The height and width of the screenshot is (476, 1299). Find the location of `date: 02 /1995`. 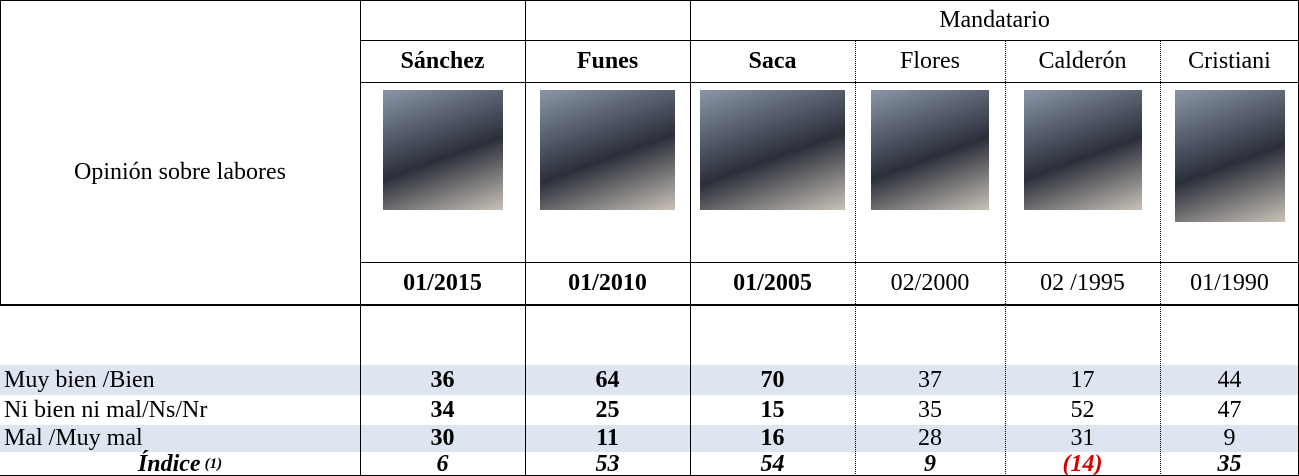

date: 02 /1995 is located at coordinates (1082, 283).